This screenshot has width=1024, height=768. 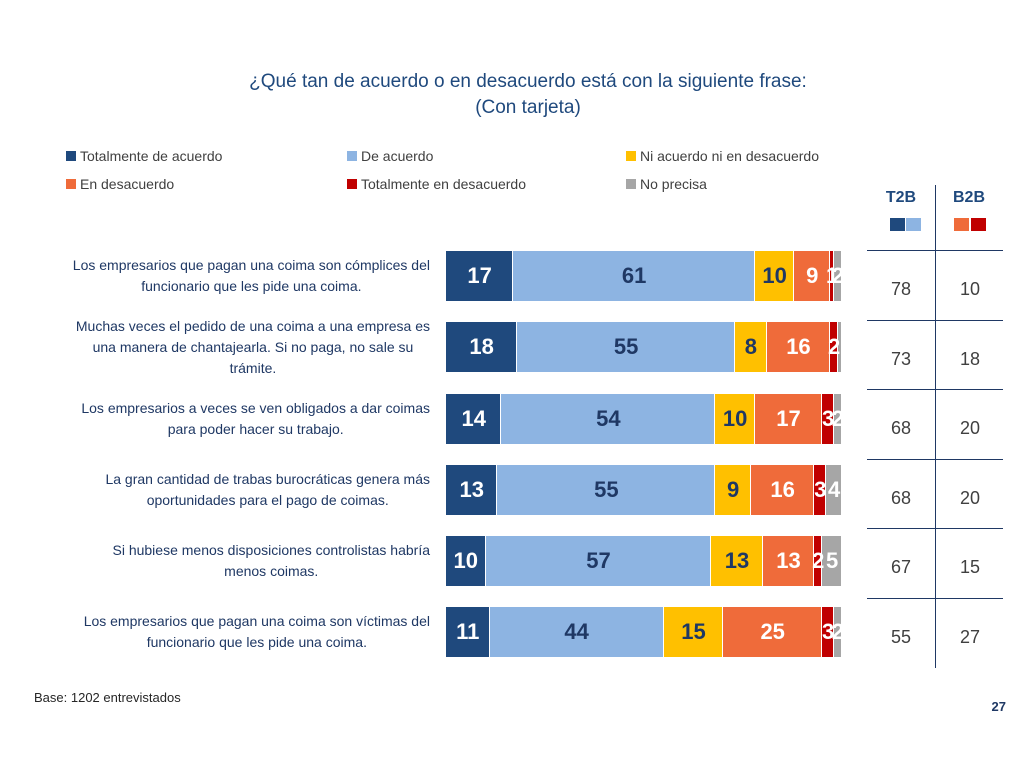 I want to click on data-label-de-acuerdo: 55, so click(x=606, y=489).